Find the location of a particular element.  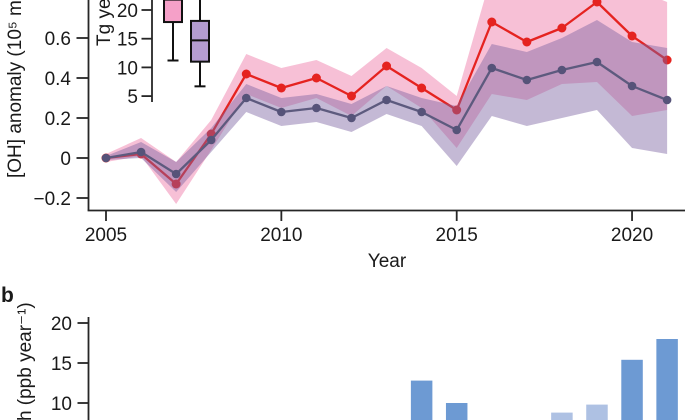

panel-a-y-axis-title: [OH] anomaly (10⁵ molecules cm⁻³) is located at coordinates (15, 89).